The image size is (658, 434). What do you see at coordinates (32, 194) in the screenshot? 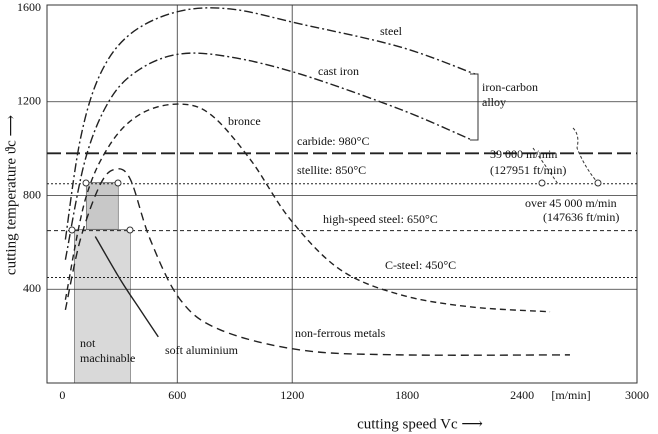
I see `y-tick-label: 800` at bounding box center [32, 194].